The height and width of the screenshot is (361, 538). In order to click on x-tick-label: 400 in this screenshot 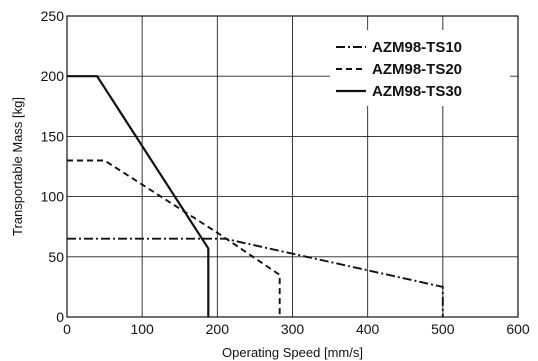, I will do `click(368, 329)`.